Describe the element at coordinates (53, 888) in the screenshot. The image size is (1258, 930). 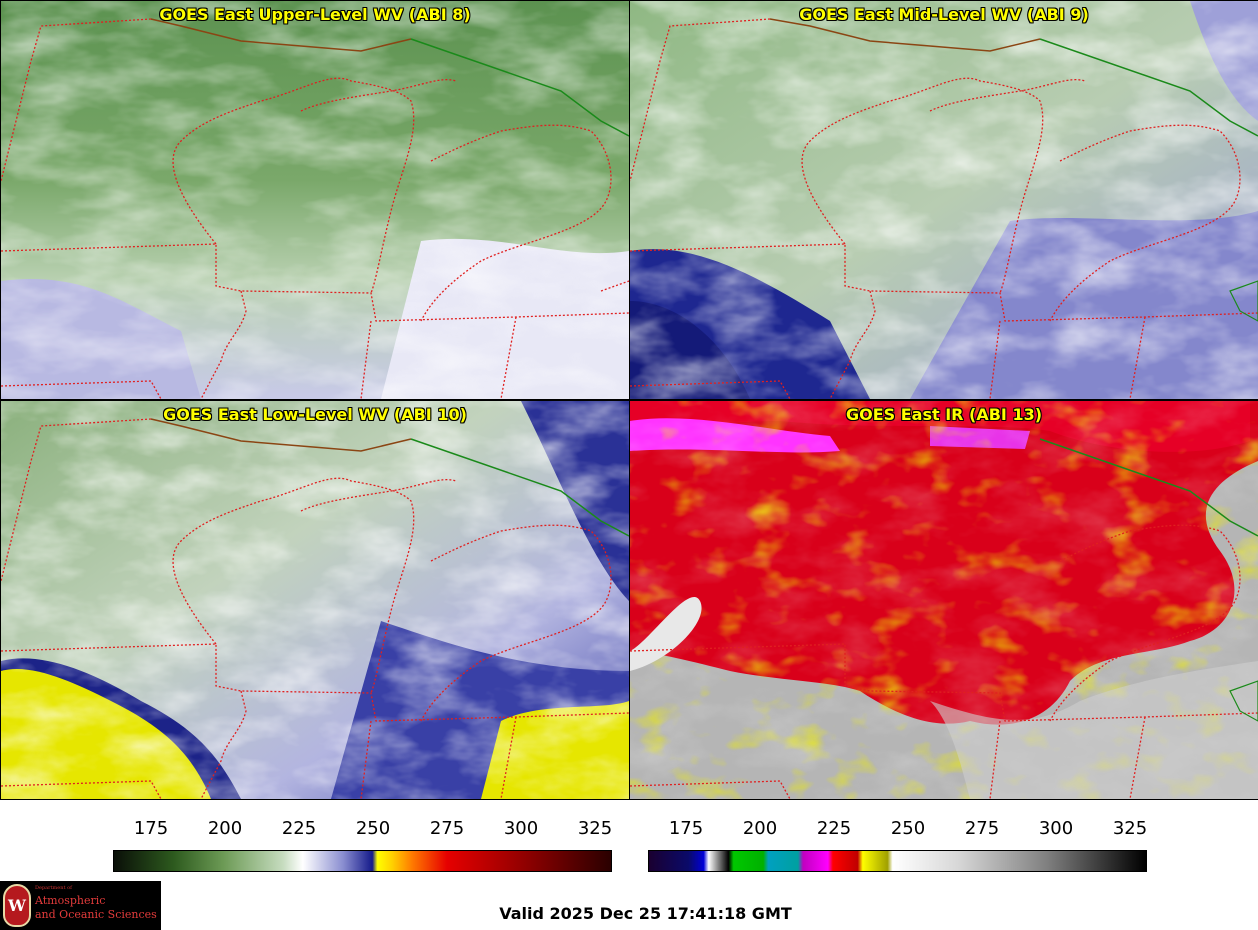
I see `logo-dept: Department of` at that location.